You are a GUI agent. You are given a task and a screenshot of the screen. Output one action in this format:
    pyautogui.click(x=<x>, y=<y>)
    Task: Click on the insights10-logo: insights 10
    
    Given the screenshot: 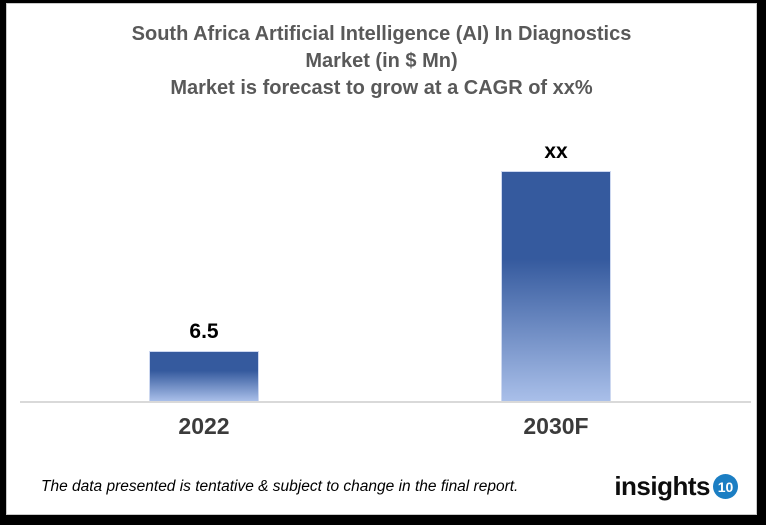 What is the action you would take?
    pyautogui.click(x=676, y=486)
    